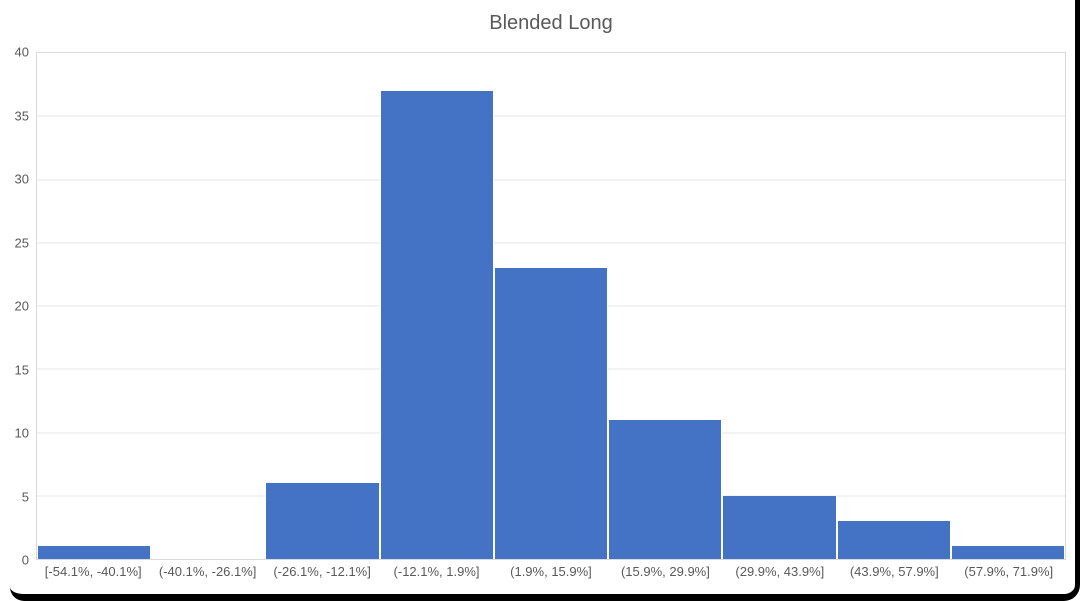 This screenshot has height=601, width=1080. Describe the element at coordinates (21, 369) in the screenshot. I see `y-tick-label: 15` at that location.